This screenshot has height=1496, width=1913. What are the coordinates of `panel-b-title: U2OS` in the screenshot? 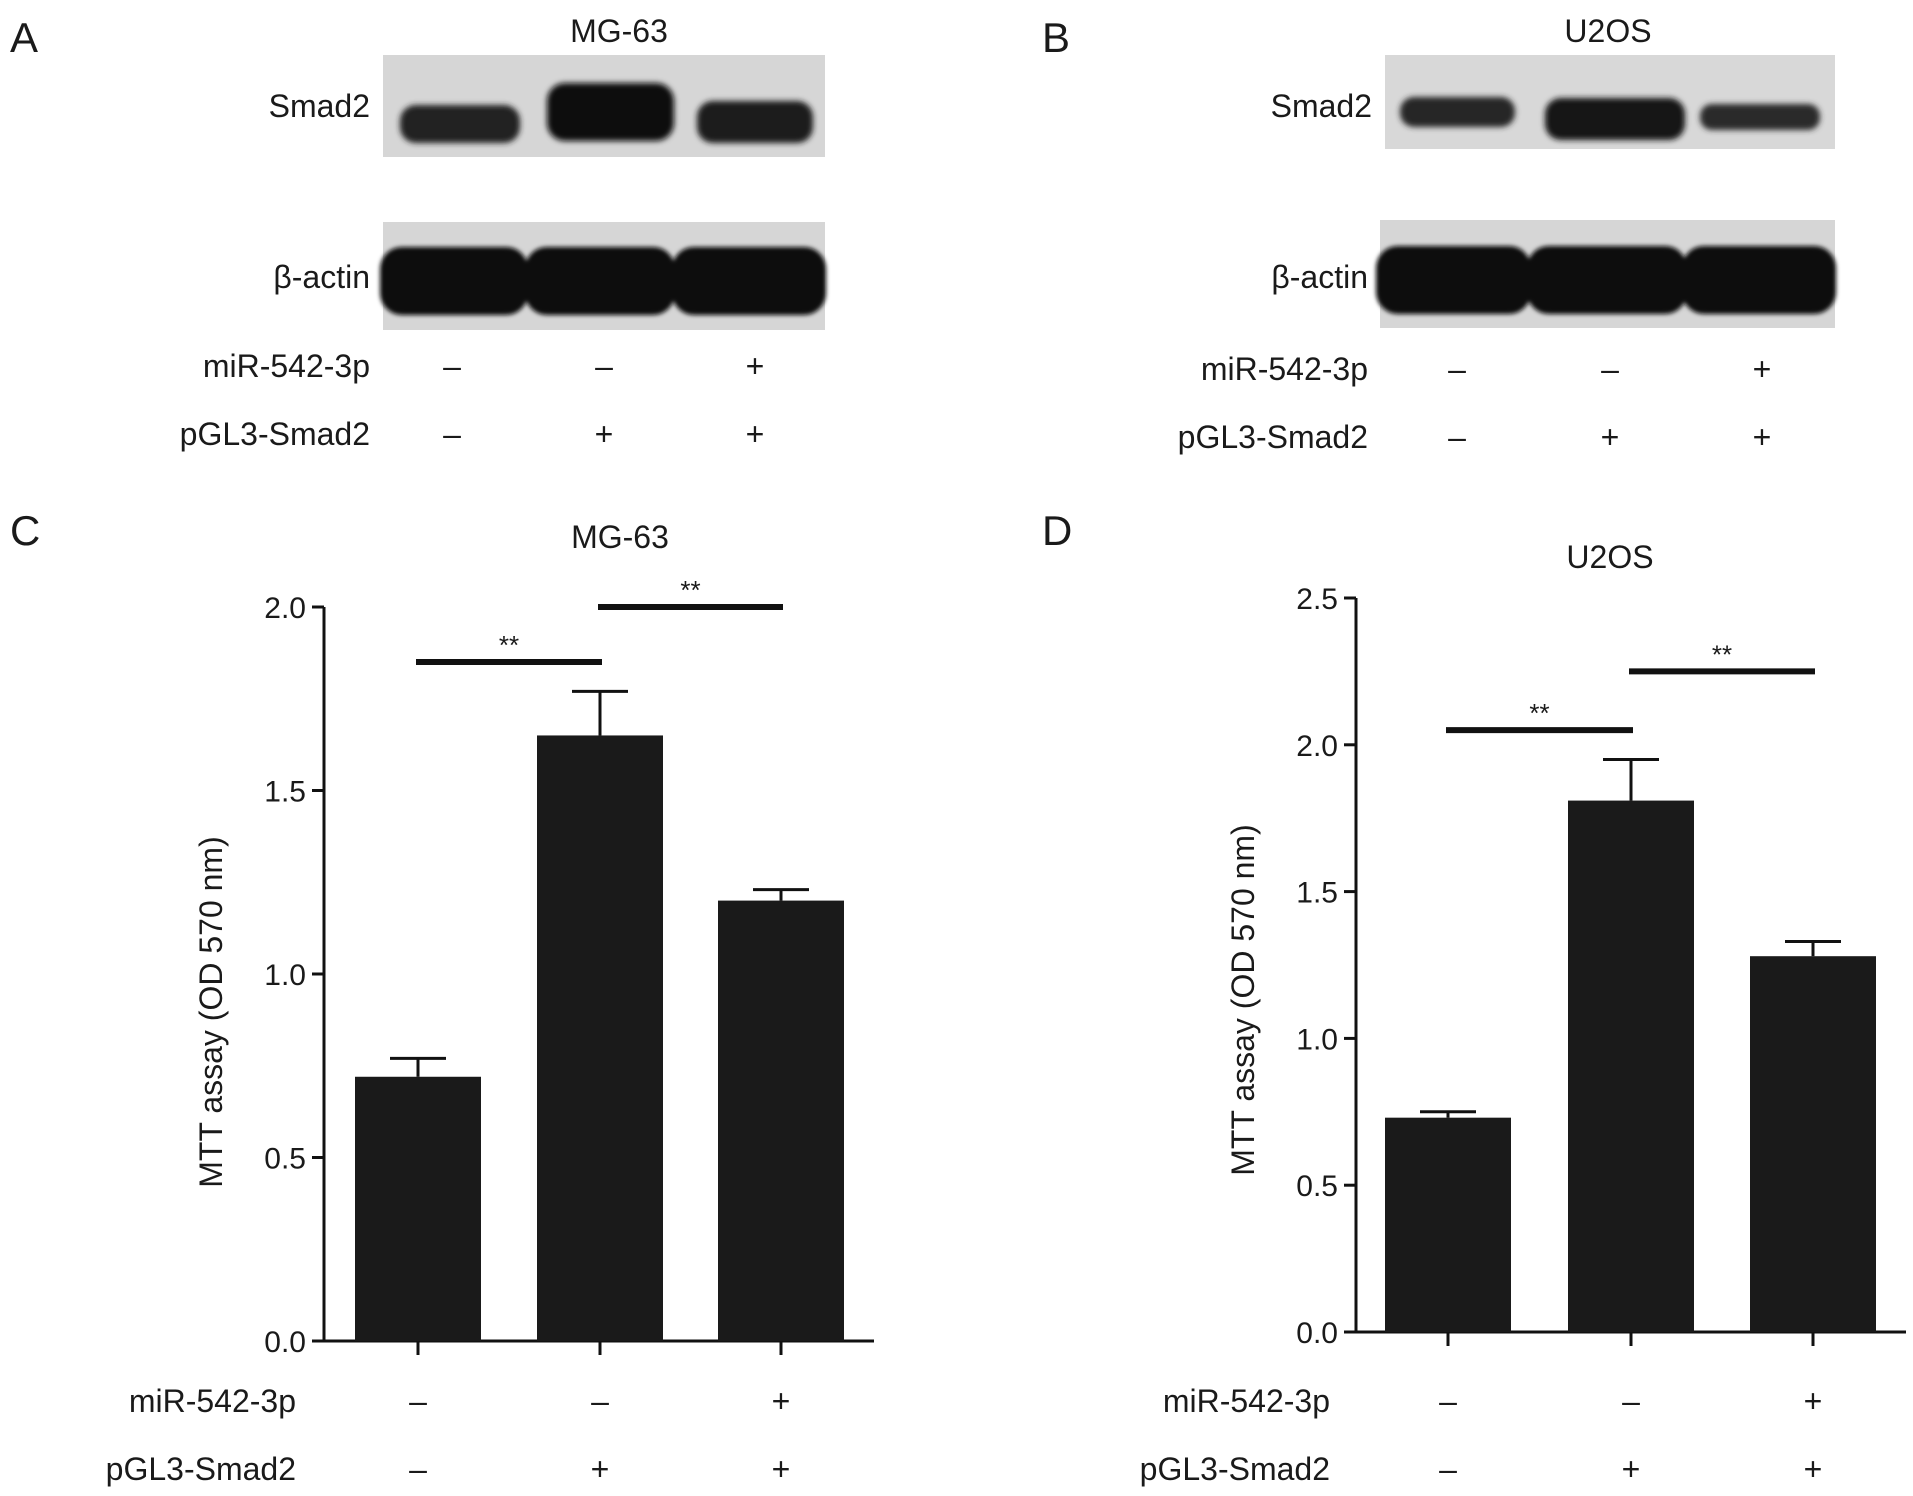 It's located at (1607, 31).